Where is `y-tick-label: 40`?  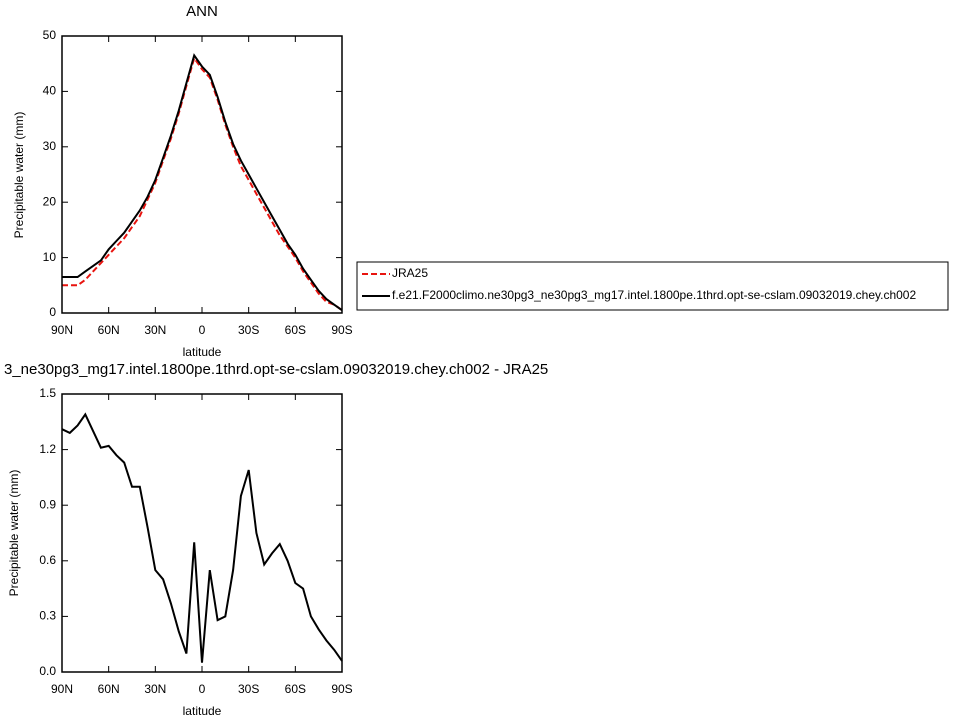
y-tick-label: 40 is located at coordinates (50, 91).